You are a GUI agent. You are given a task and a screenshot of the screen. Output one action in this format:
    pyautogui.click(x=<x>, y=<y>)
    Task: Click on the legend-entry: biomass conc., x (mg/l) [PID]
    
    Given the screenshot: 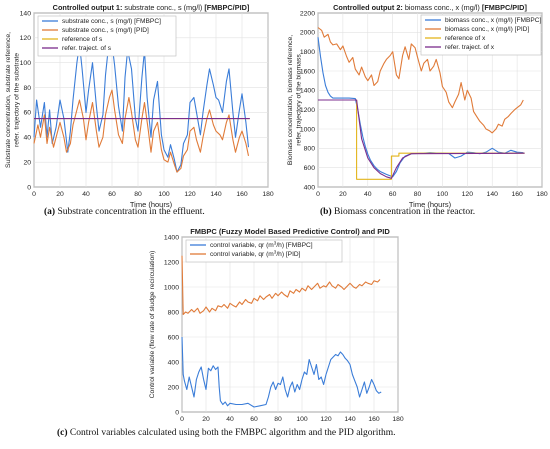 What is the action you would take?
    pyautogui.click(x=487, y=29)
    